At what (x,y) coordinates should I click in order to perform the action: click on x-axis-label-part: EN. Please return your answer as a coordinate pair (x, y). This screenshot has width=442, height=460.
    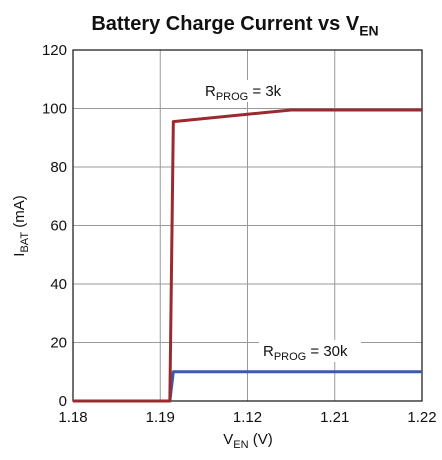
    Looking at the image, I should click on (240, 445).